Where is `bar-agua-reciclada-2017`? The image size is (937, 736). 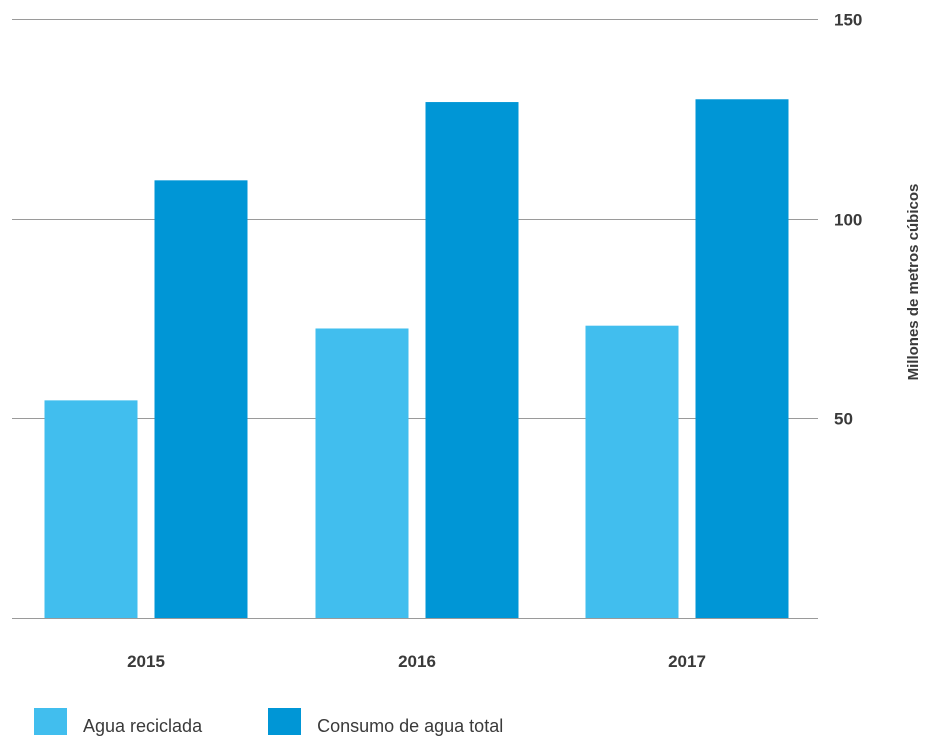
bar-agua-reciclada-2017 is located at coordinates (632, 471).